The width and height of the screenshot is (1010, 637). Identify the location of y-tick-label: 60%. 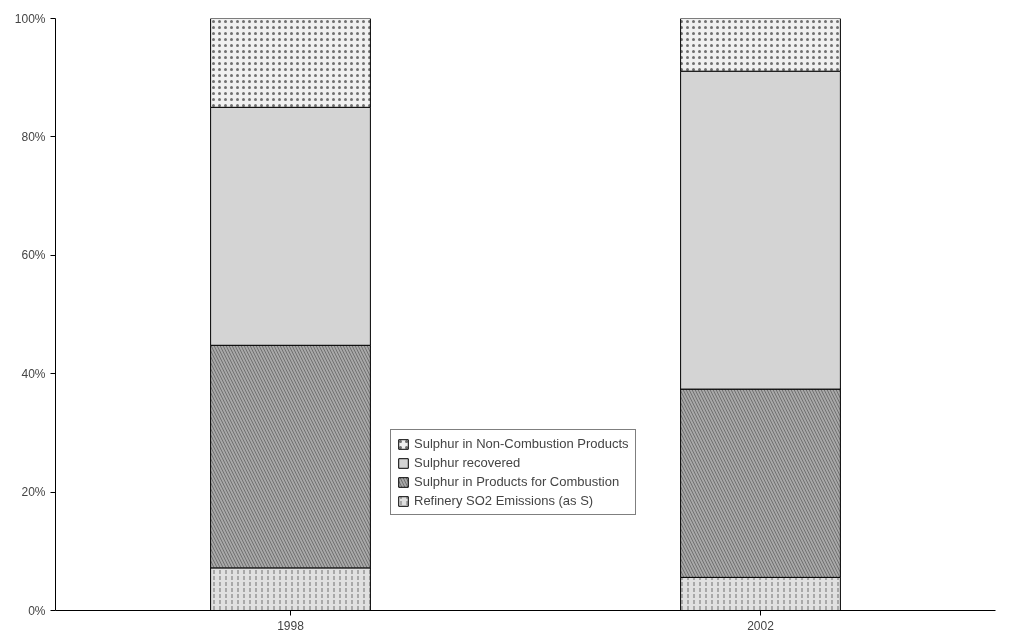
(33, 255).